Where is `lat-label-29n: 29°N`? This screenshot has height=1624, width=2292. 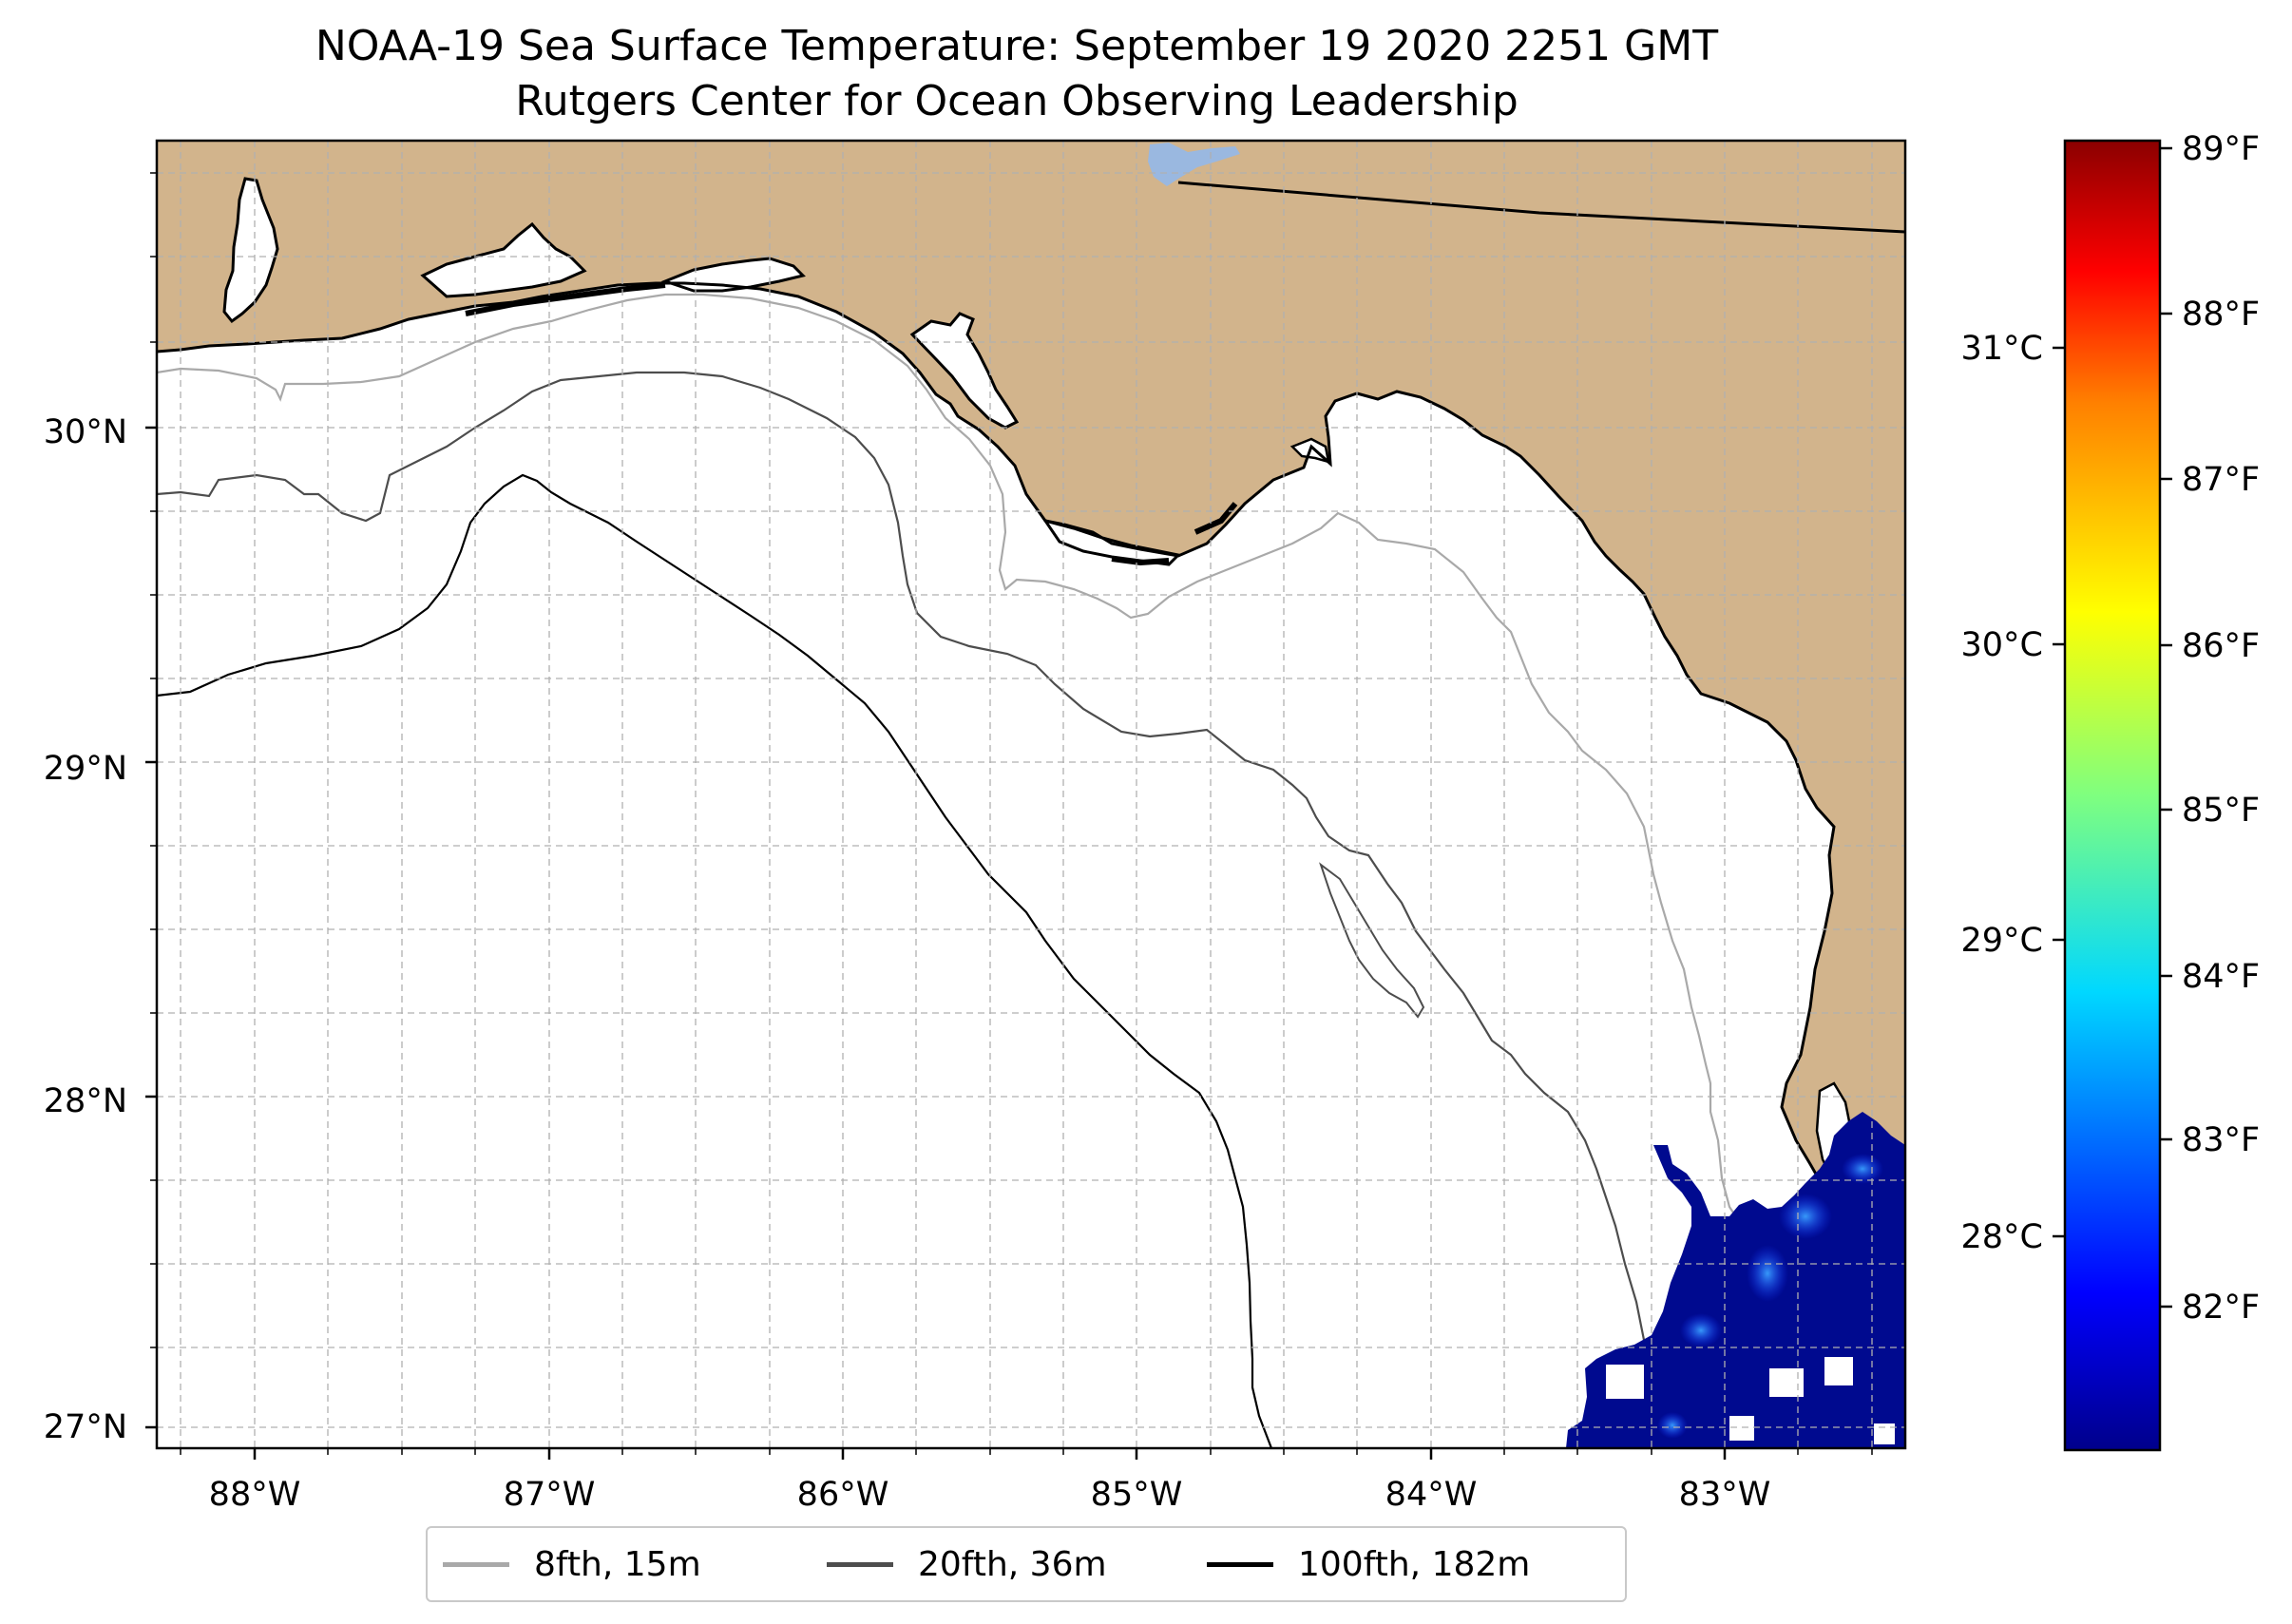 lat-label-29n: 29°N is located at coordinates (85, 769).